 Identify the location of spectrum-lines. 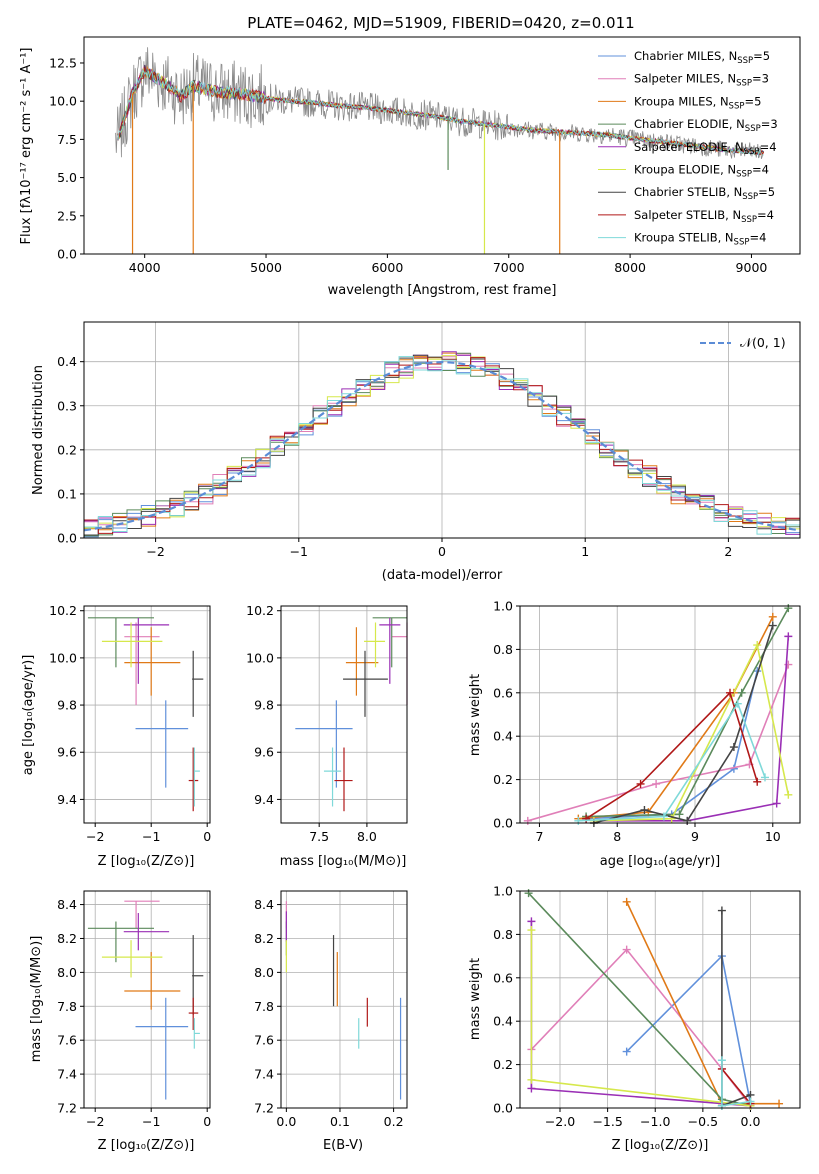
(440, 150).